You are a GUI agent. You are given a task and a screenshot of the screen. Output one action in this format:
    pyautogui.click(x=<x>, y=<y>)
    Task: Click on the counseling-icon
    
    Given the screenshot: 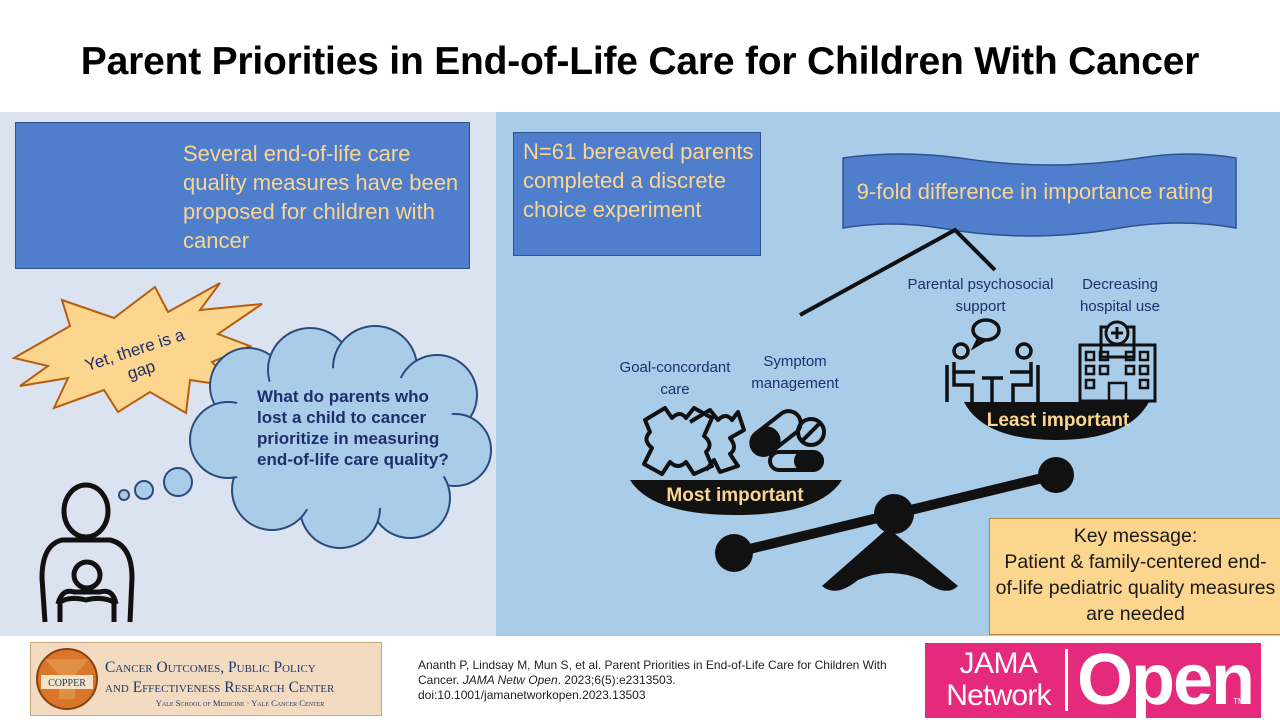 What is the action you would take?
    pyautogui.click(x=992, y=360)
    